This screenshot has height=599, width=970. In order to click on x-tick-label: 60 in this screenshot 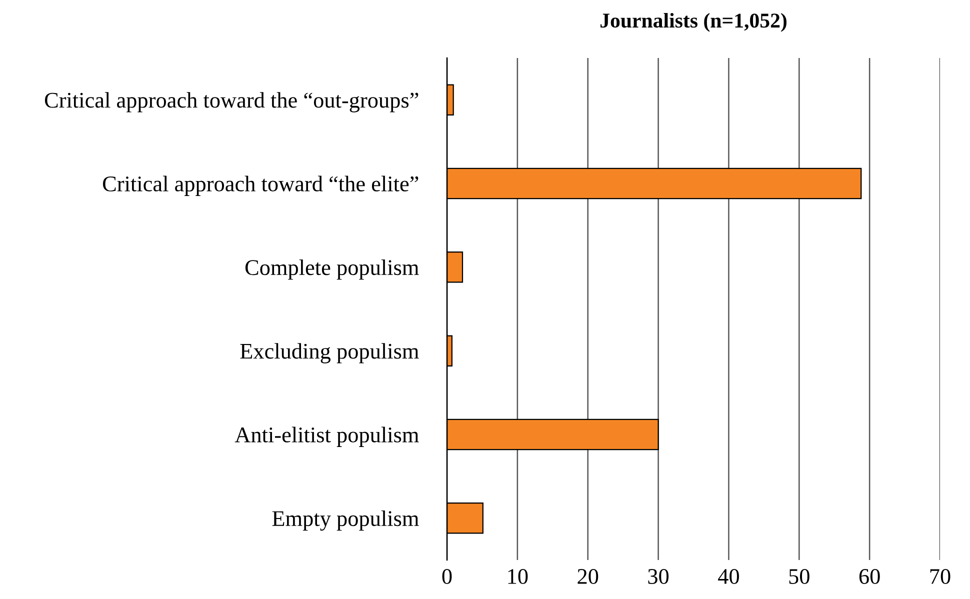, I will do `click(869, 576)`.